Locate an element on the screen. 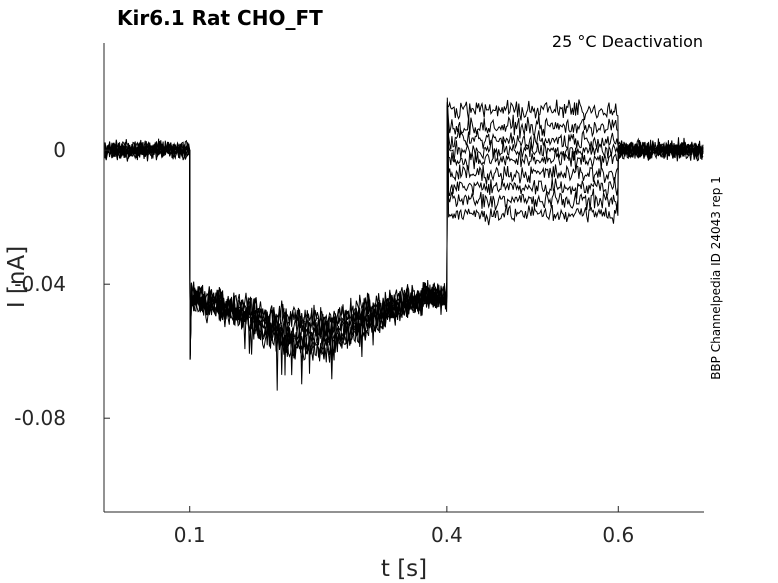 This screenshot has height=583, width=778. y-axis-label: I [nA] is located at coordinates (17, 277).